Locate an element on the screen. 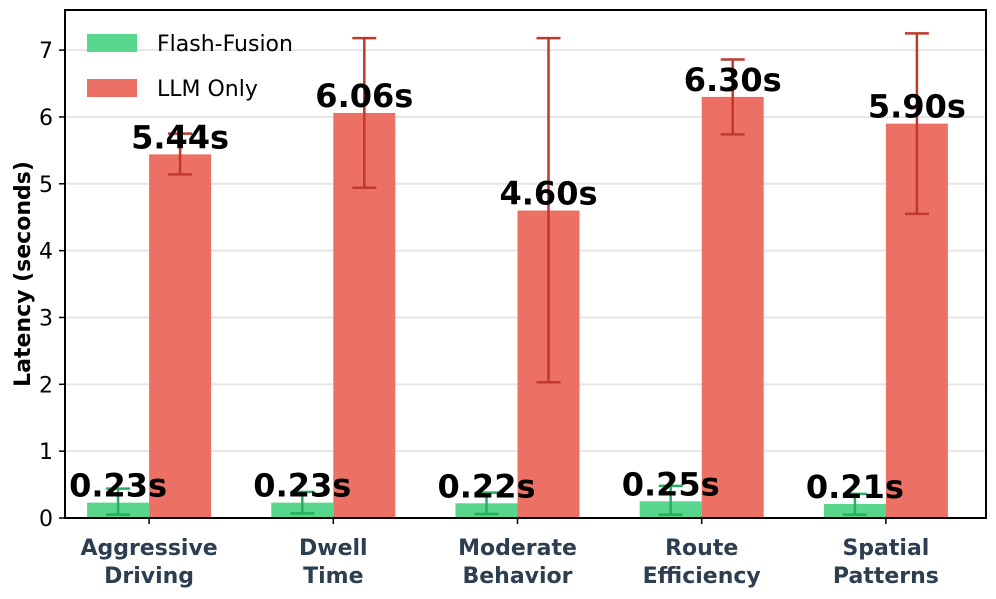 Image resolution: width=996 pixels, height=599 pixels. y-tick-label: 7 is located at coordinates (46, 51).